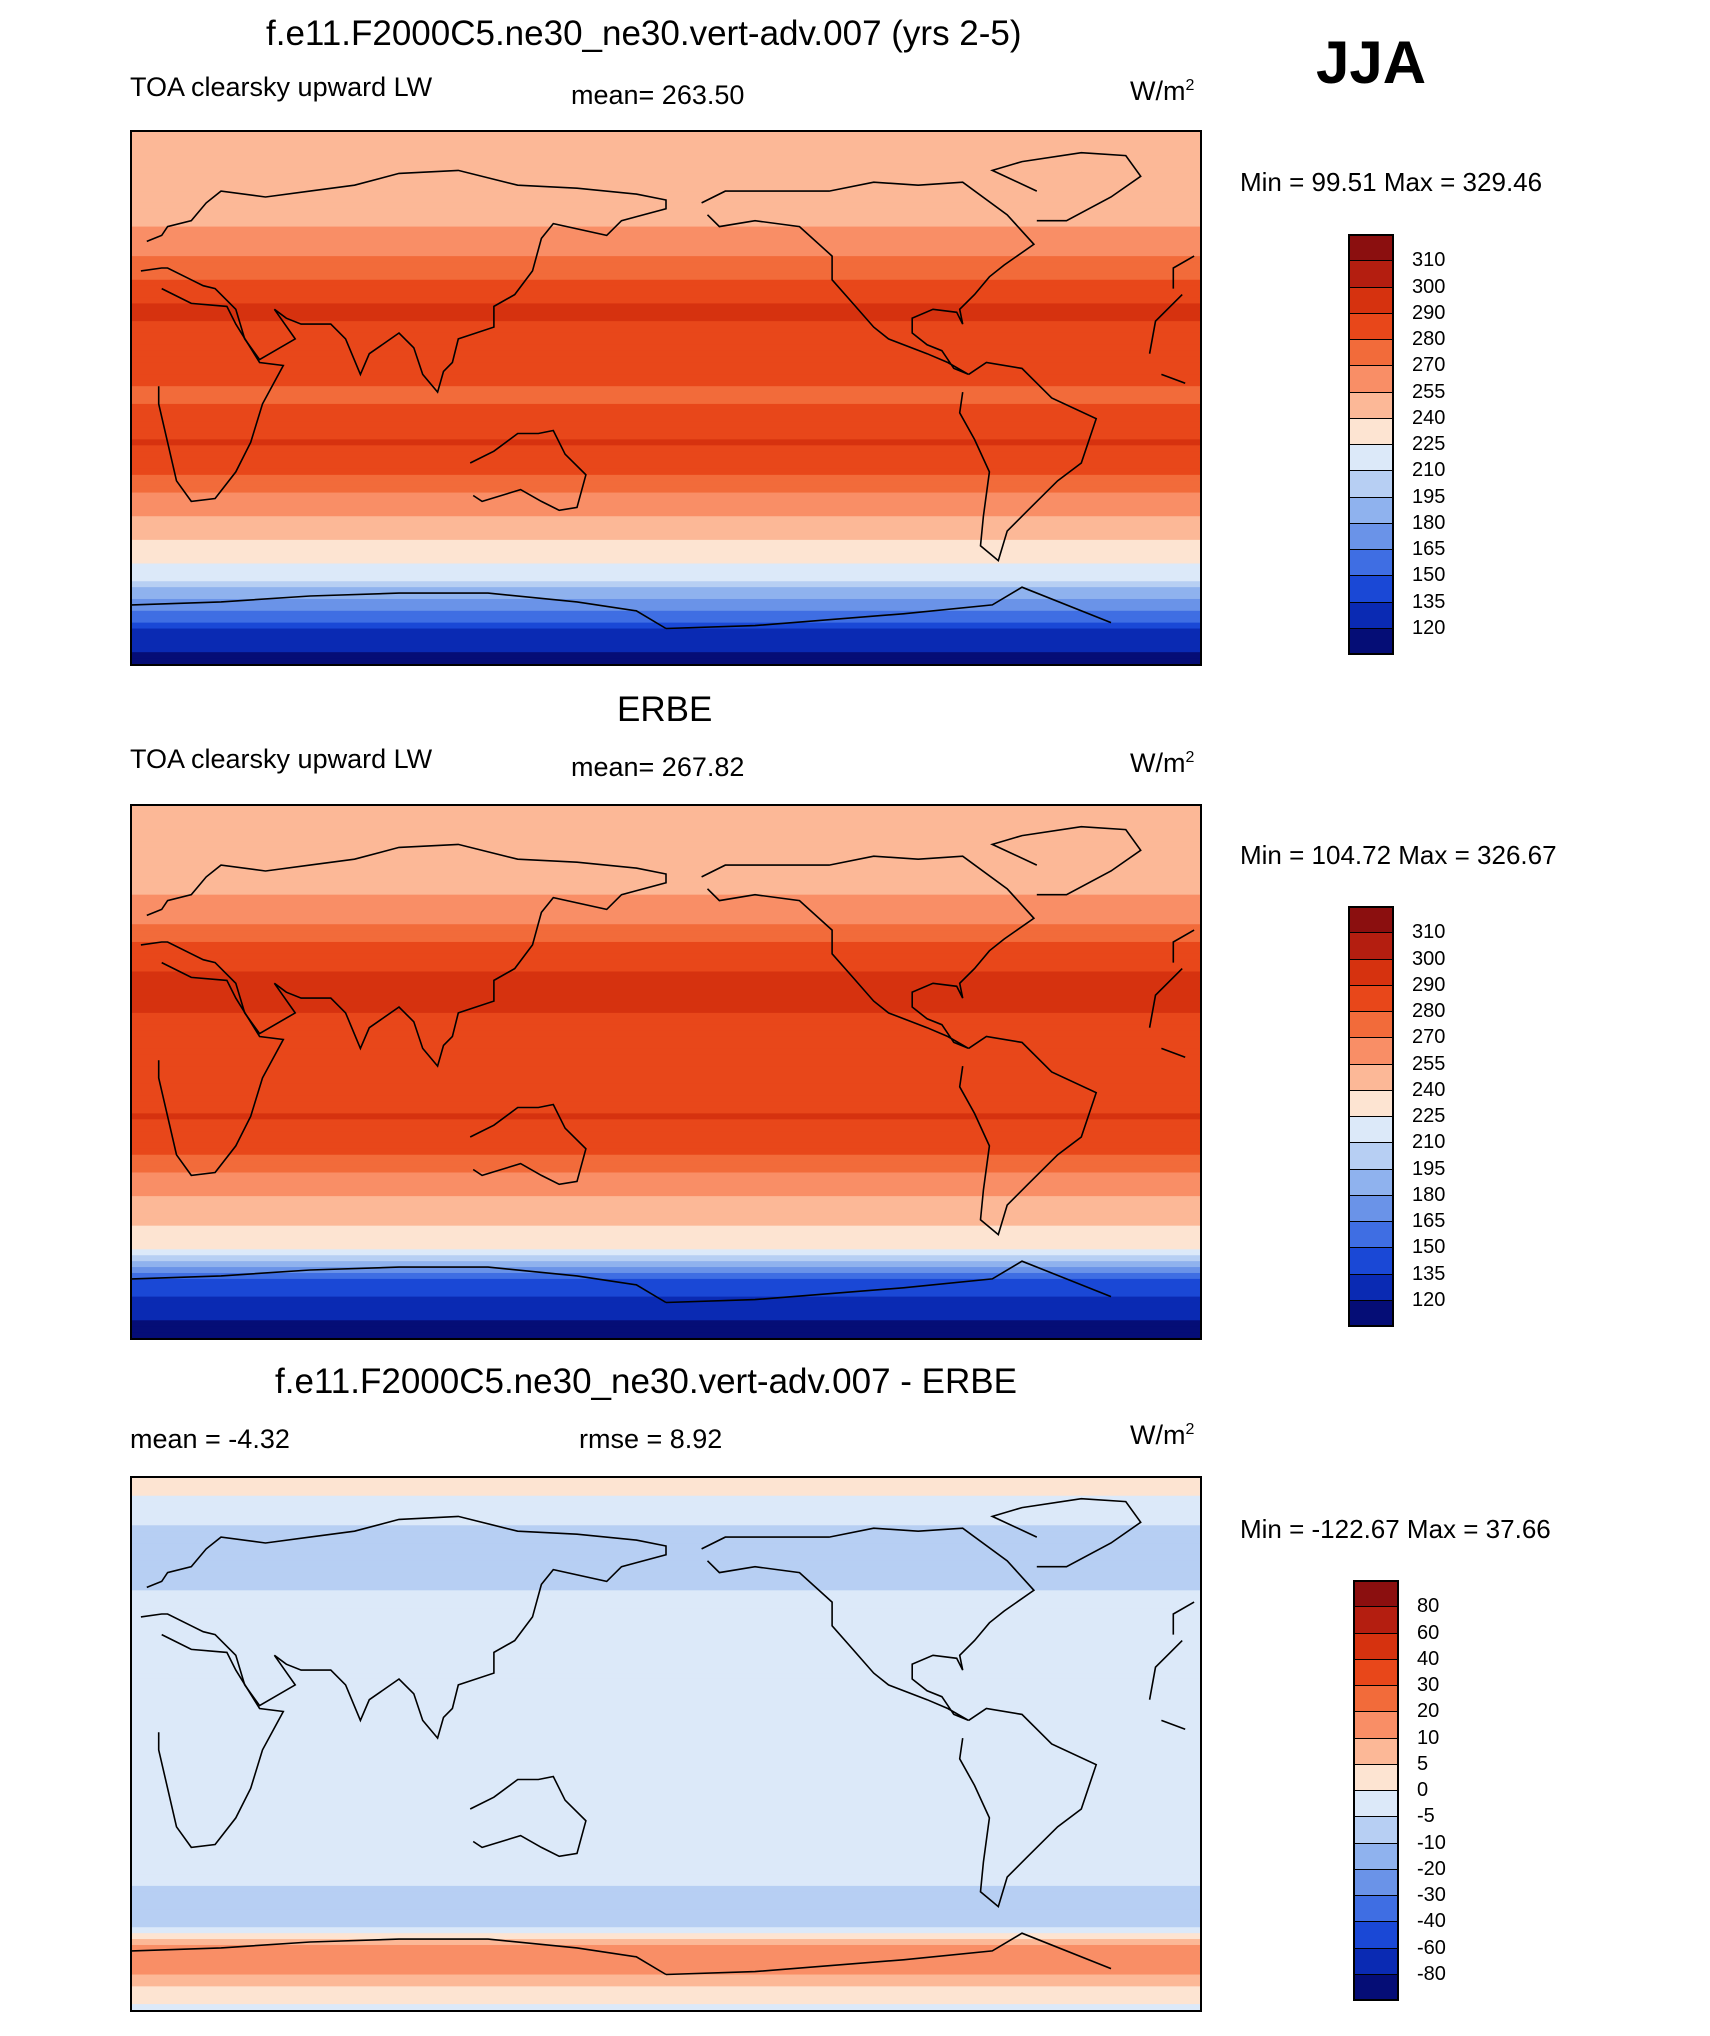 The image size is (1710, 2036). What do you see at coordinates (1429, 1194) in the screenshot?
I see `colorbar-tick-label: 180` at bounding box center [1429, 1194].